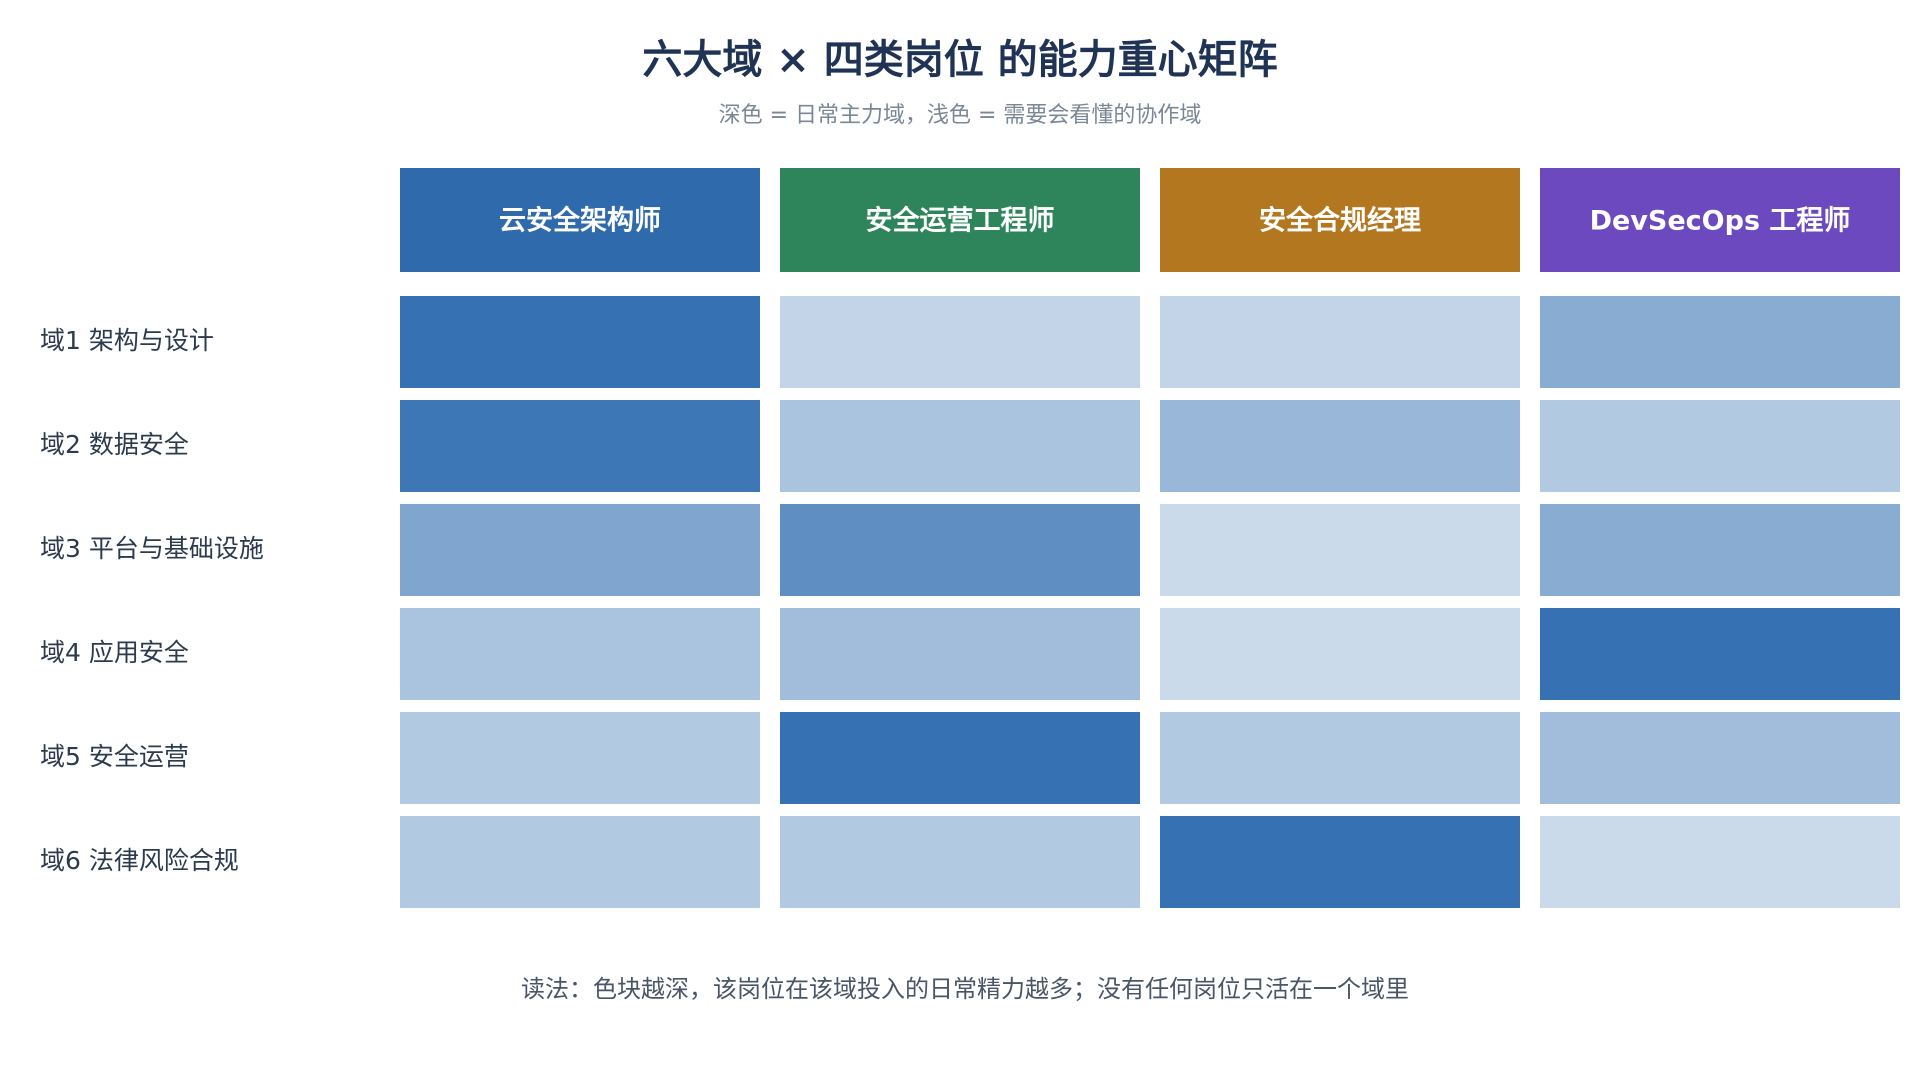  What do you see at coordinates (959, 60) in the screenshot?
I see `chart-title: 六大域 × 四类岗位 的能力重心矩阵` at bounding box center [959, 60].